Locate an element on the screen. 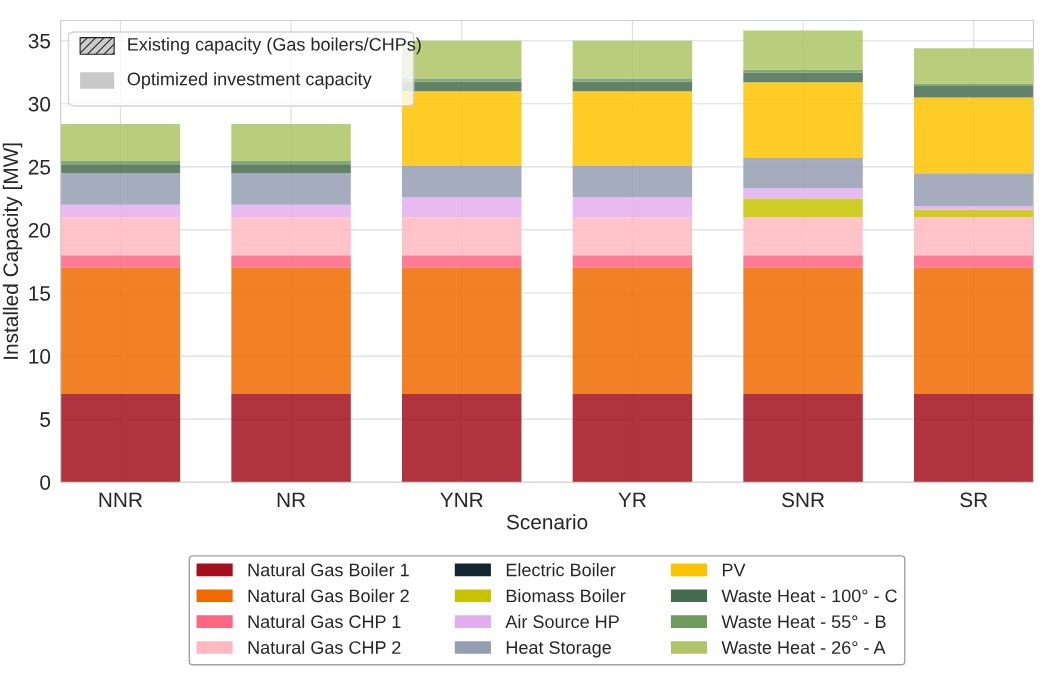  x-tick-label: YNR is located at coordinates (461, 500).